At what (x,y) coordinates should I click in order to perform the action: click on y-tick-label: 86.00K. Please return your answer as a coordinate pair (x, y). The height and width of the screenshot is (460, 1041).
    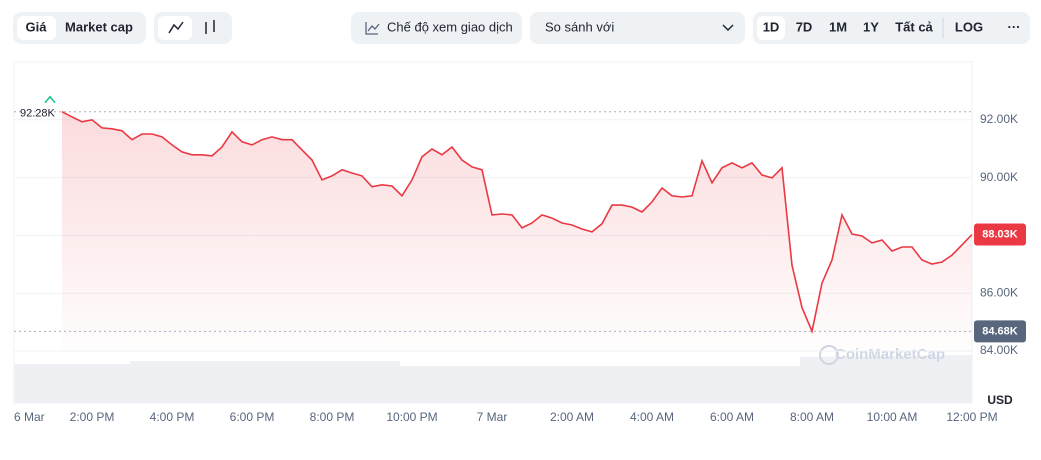
    Looking at the image, I should click on (999, 292).